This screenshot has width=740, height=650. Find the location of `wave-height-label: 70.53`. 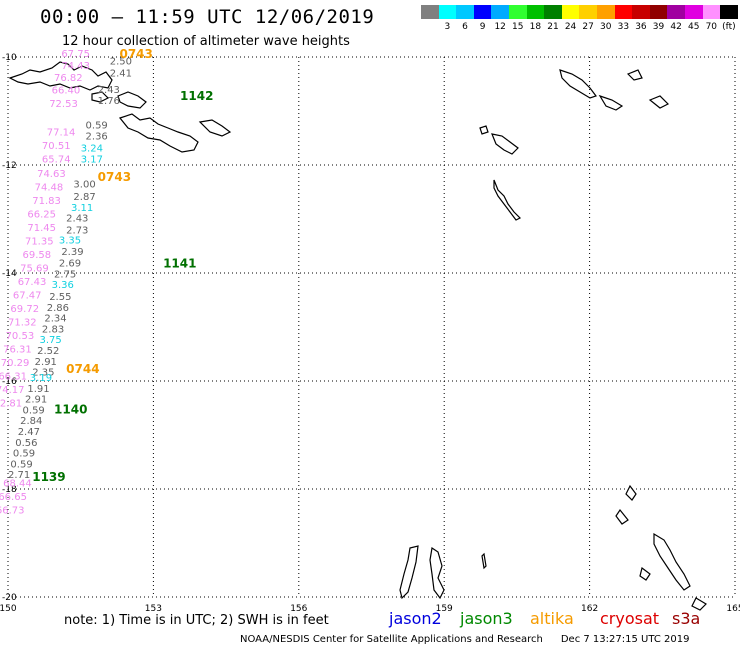

wave-height-label: 70.53 is located at coordinates (20, 336).